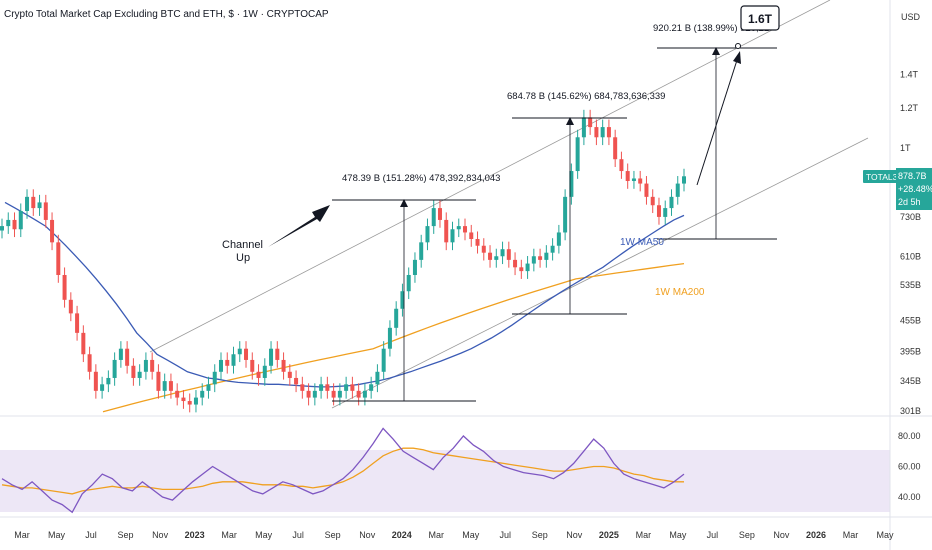 This screenshot has width=932, height=550. Describe the element at coordinates (911, 17) in the screenshot. I see `currency-label: USD` at that location.